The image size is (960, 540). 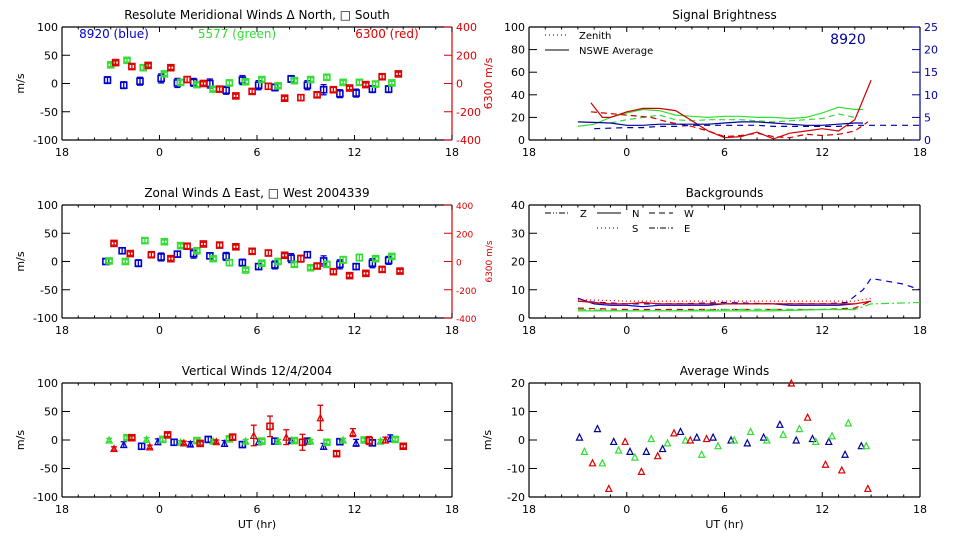 What do you see at coordinates (518, 290) in the screenshot?
I see `y-tick-label: 10` at bounding box center [518, 290].